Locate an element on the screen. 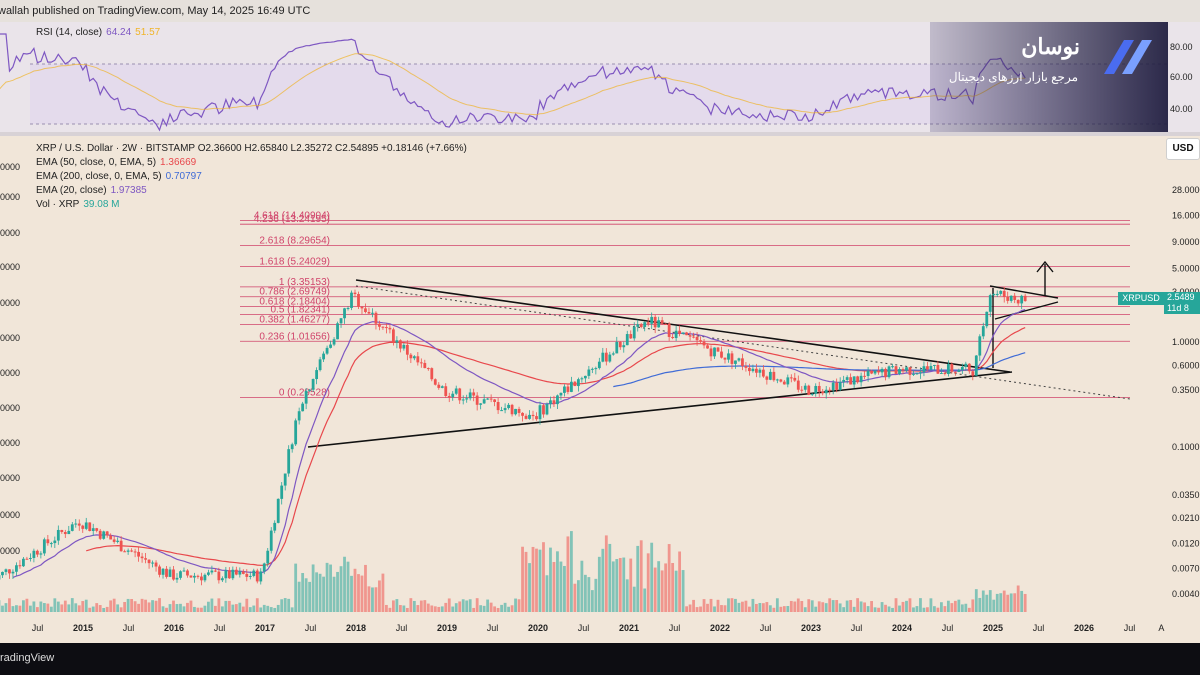  time-tick-label: 2019 is located at coordinates (447, 628).